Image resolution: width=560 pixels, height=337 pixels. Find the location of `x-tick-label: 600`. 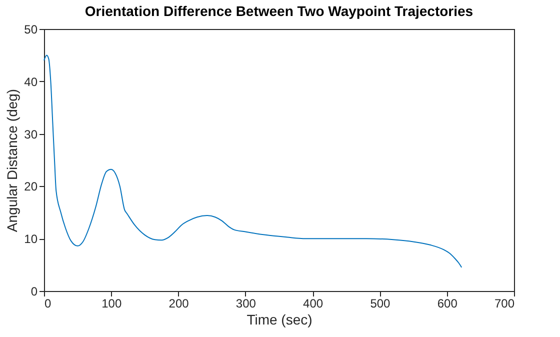

x-tick-label: 600 is located at coordinates (447, 303).